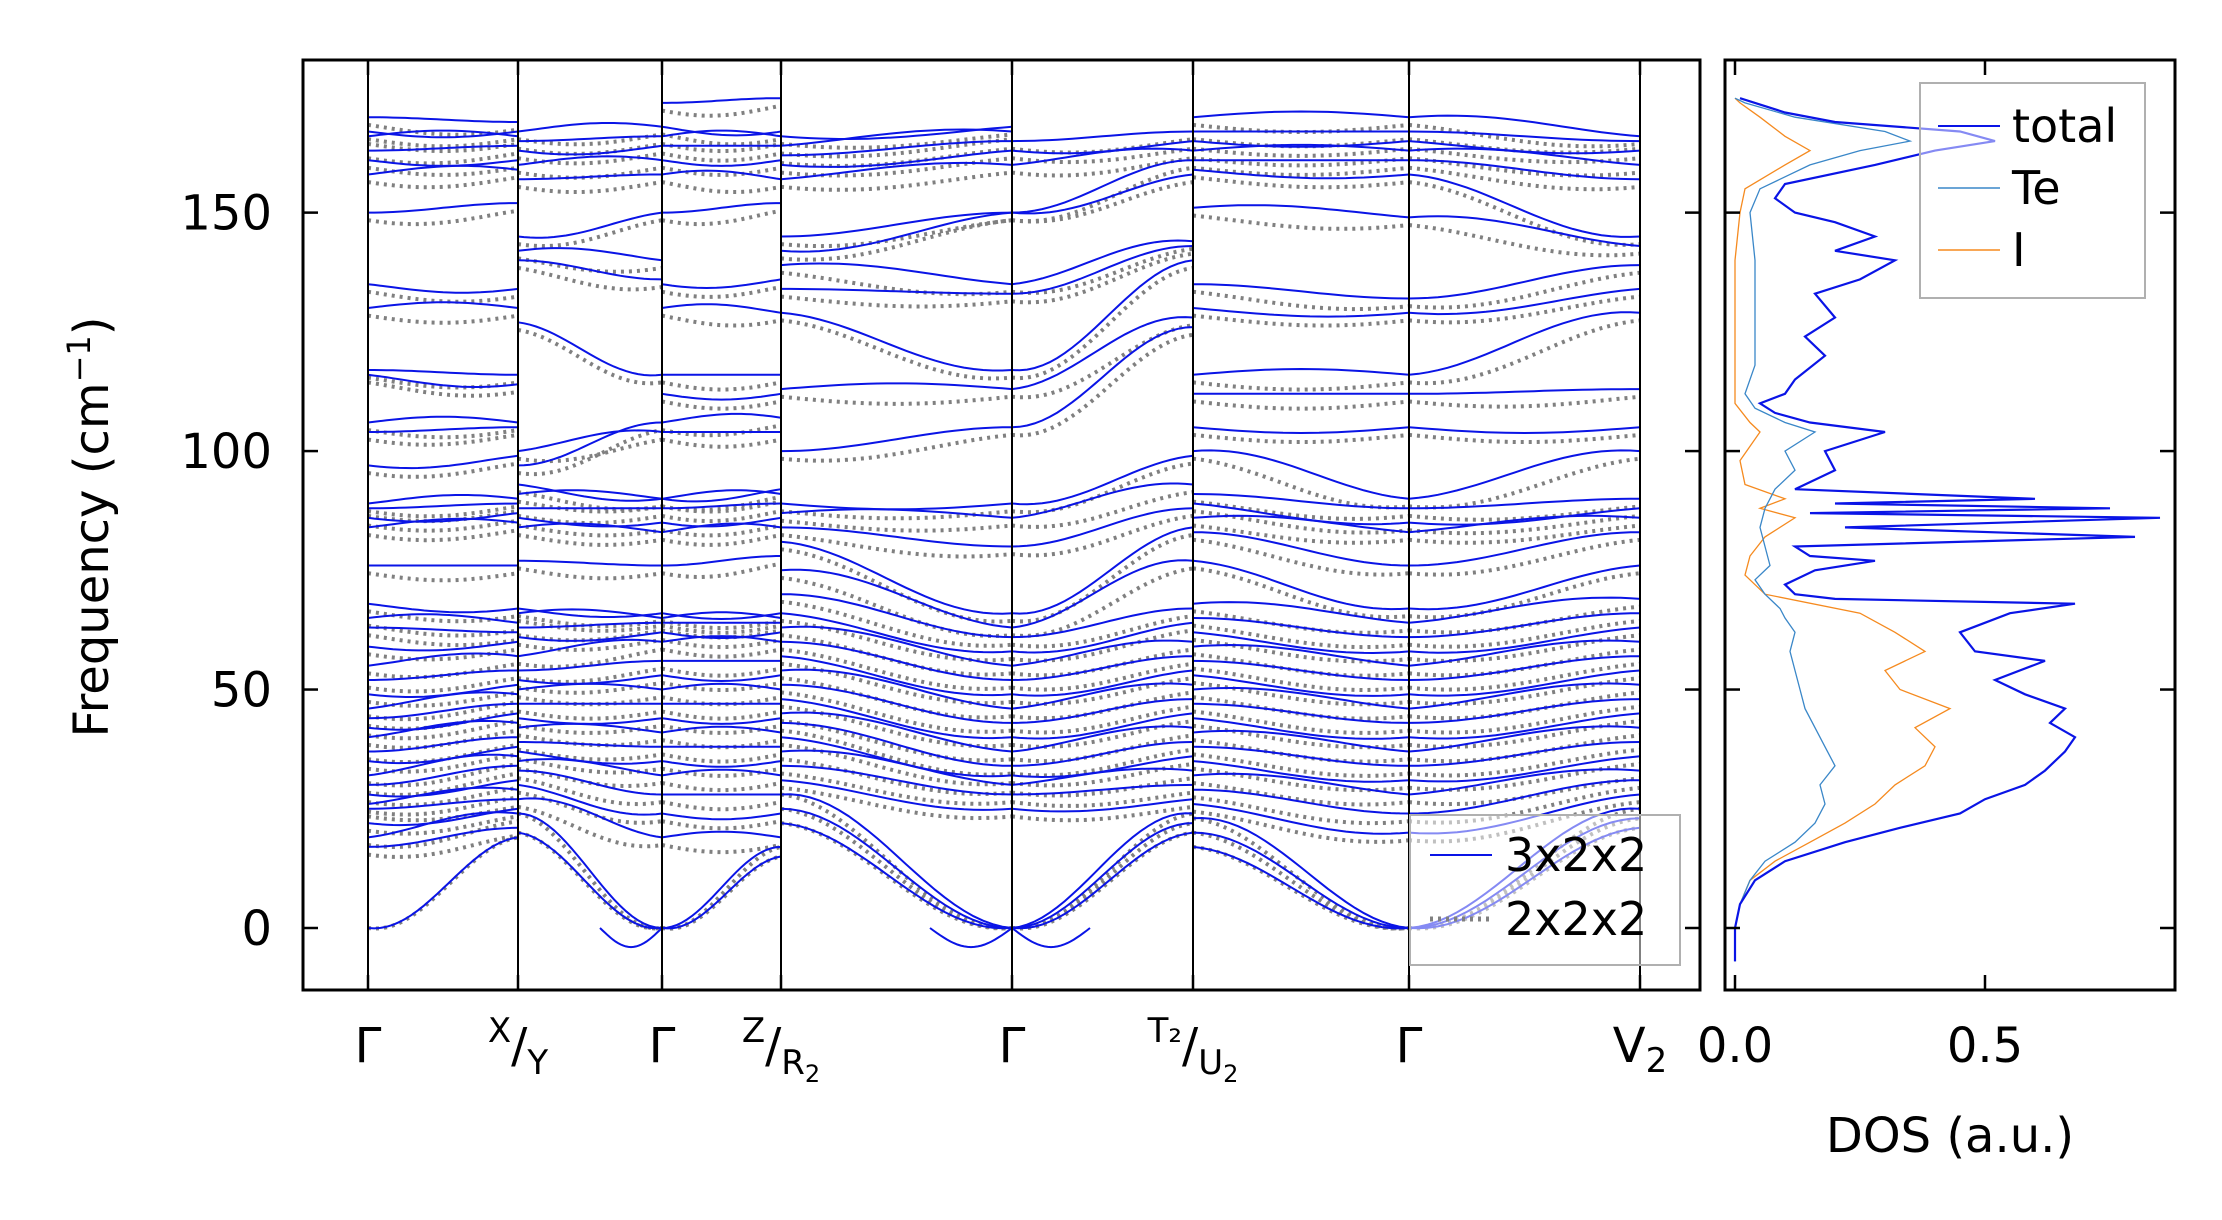 This screenshot has height=1220, width=2222. Describe the element at coordinates (2064, 126) in the screenshot. I see `legend-label-total: total` at that location.